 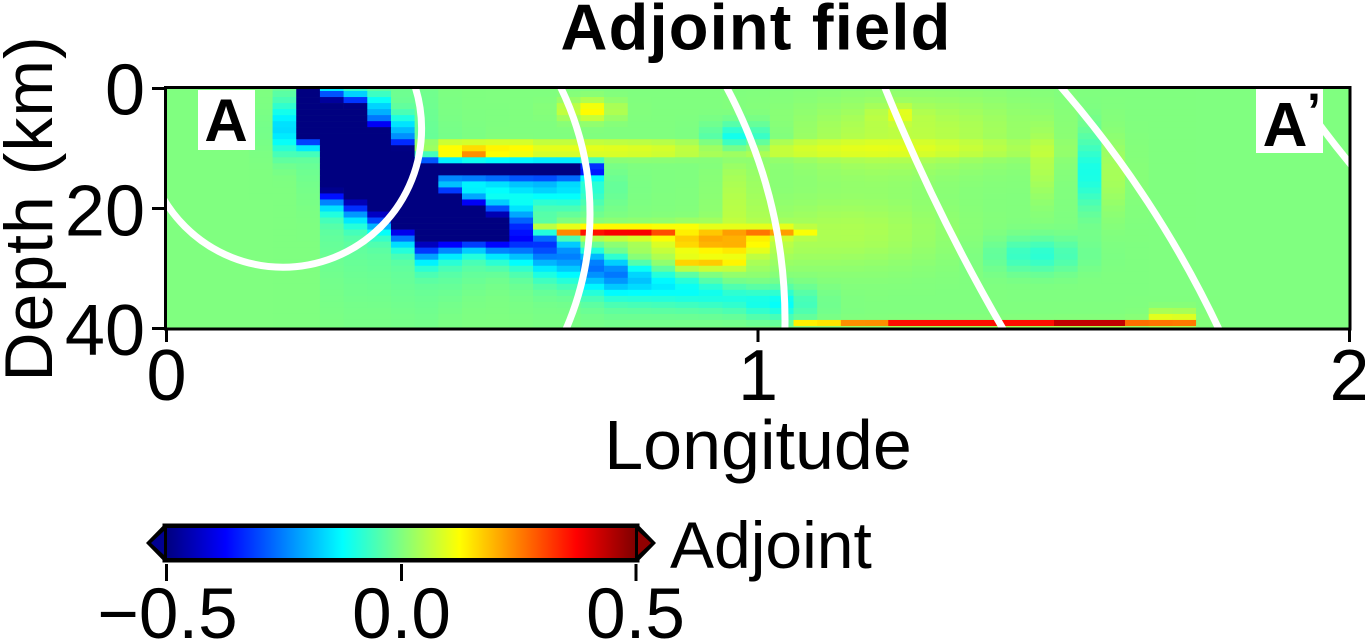 What do you see at coordinates (33, 208) in the screenshot?
I see `svg-text: Depth (km)` at bounding box center [33, 208].